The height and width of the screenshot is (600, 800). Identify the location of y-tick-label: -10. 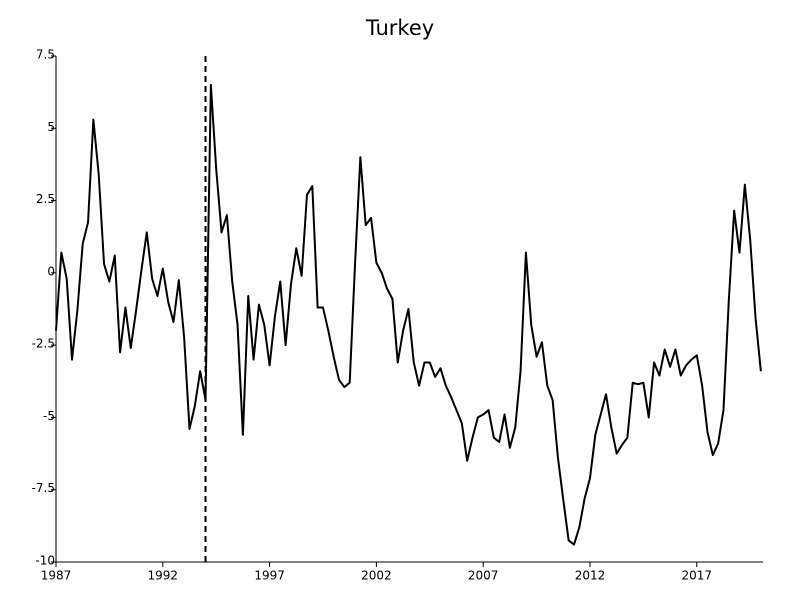
(45, 561).